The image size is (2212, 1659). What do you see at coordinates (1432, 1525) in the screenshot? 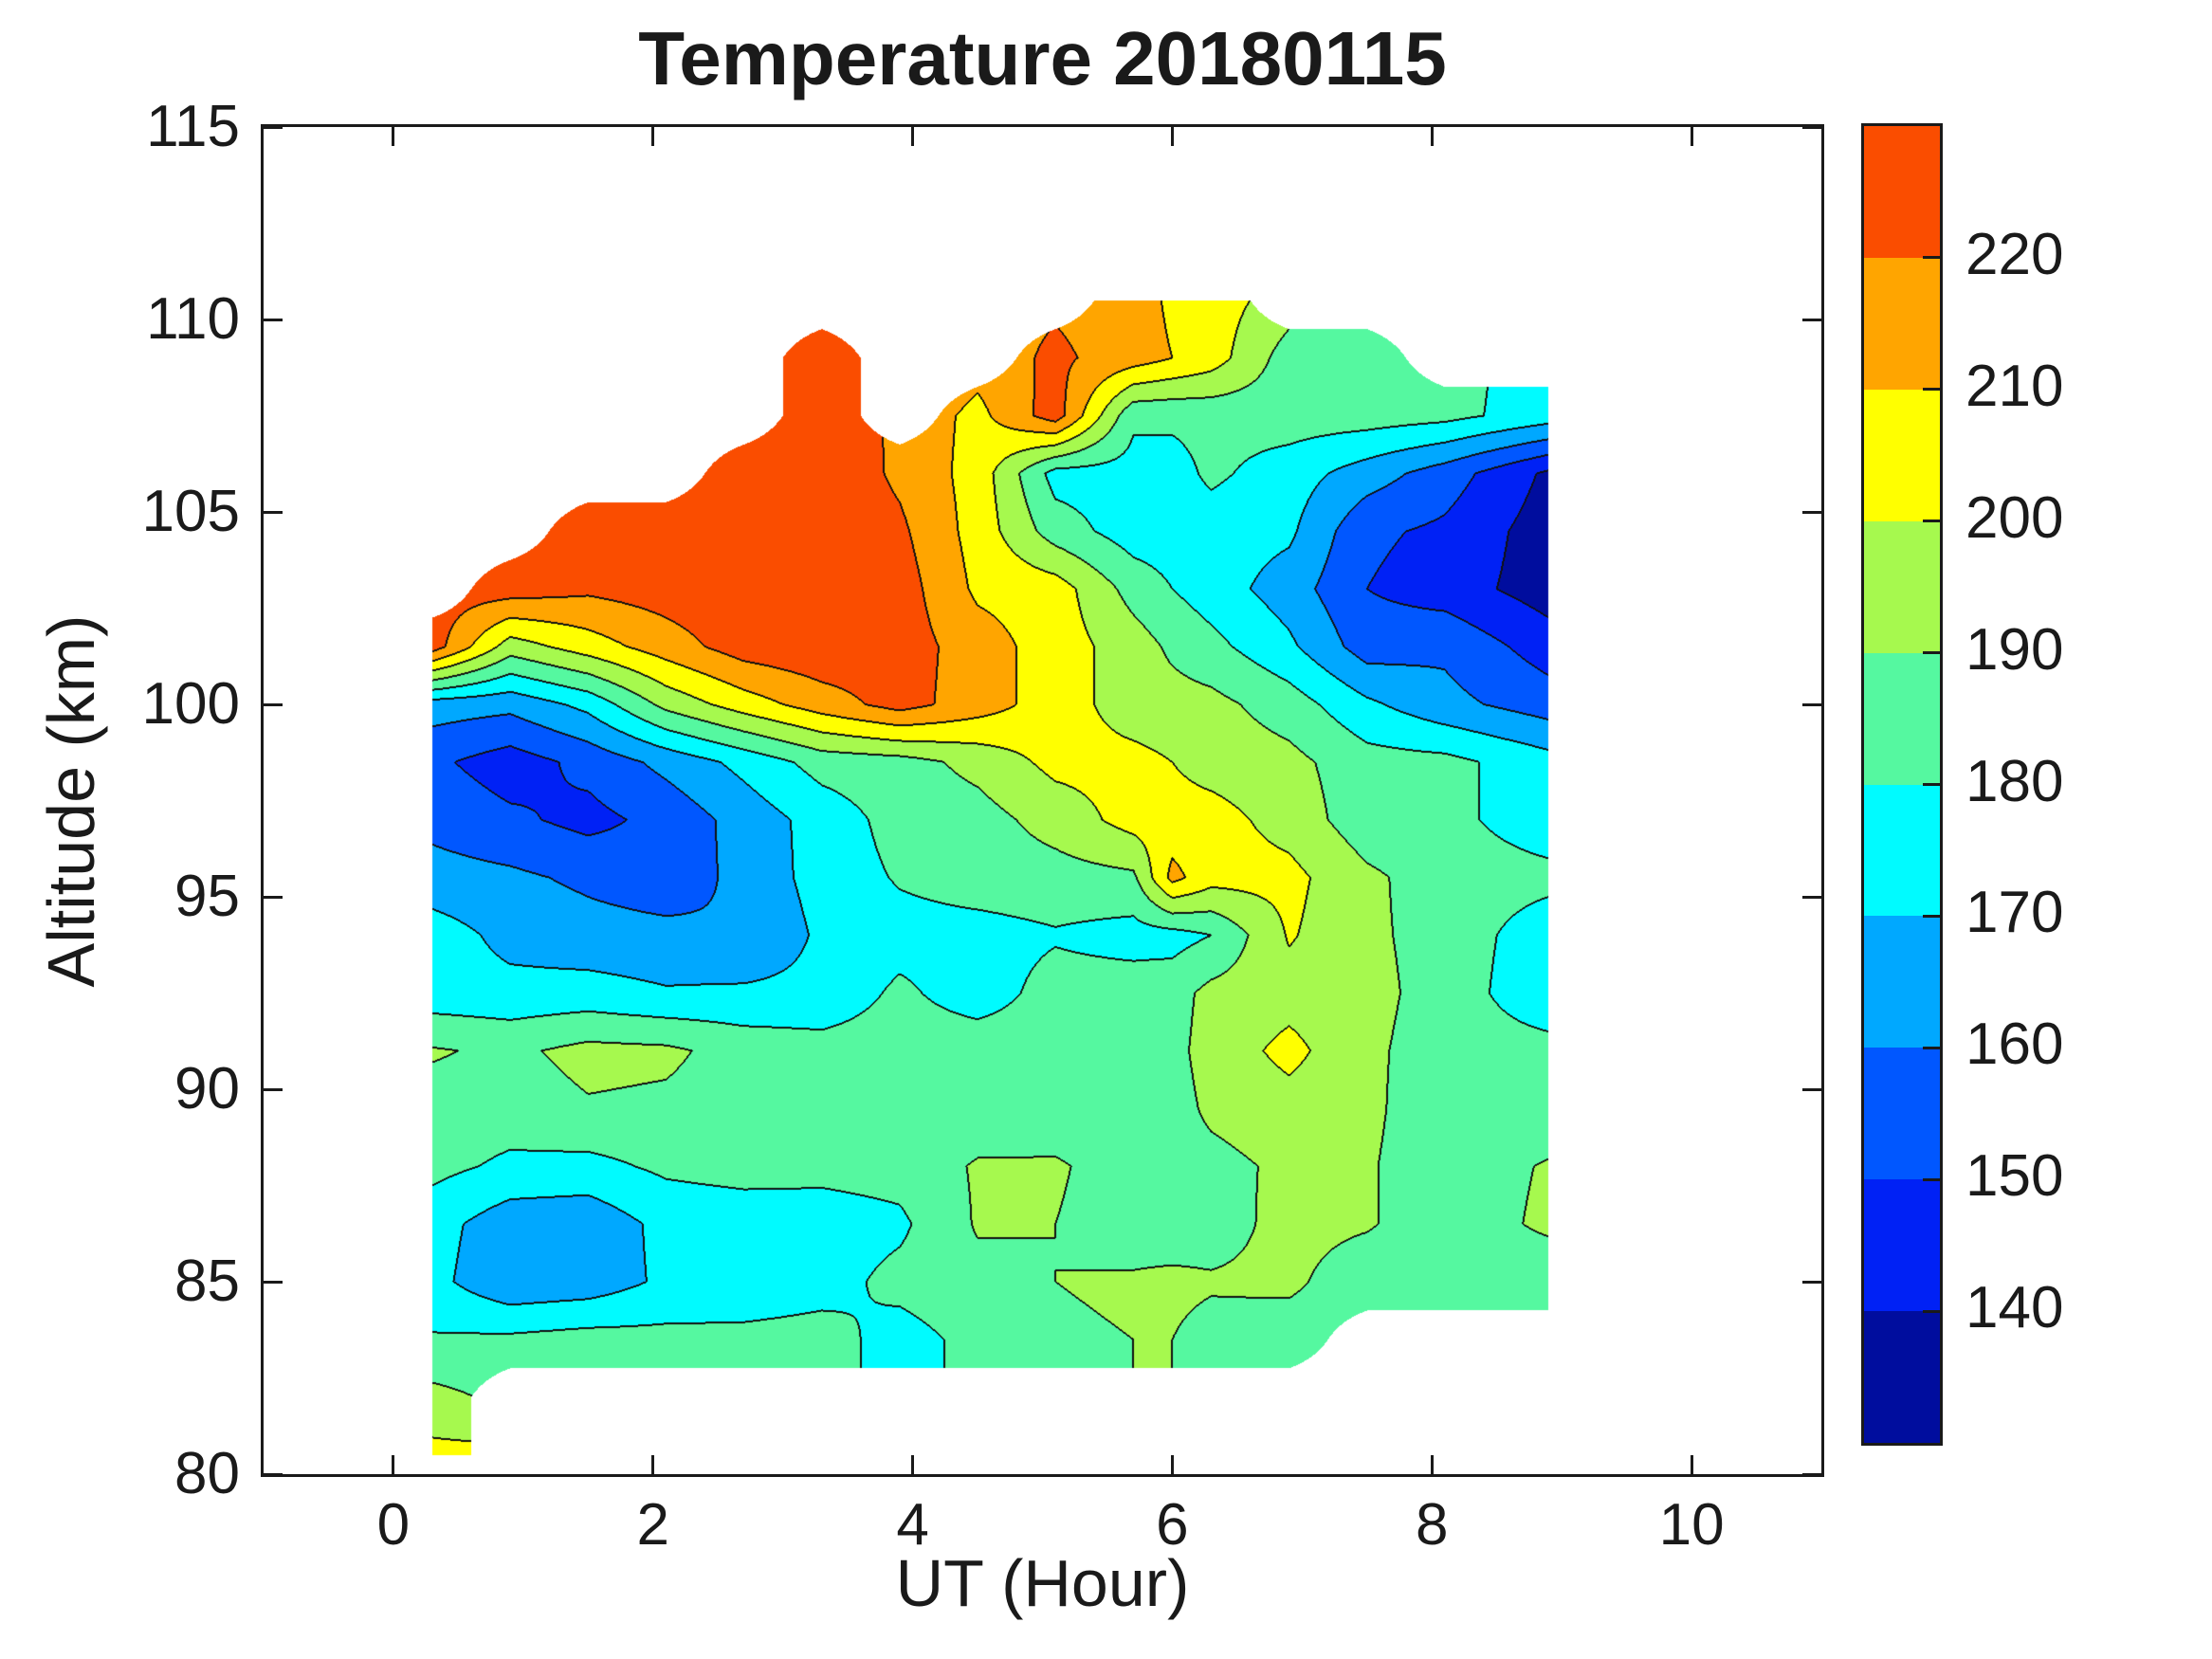
I see `x-tick-label: 8` at bounding box center [1432, 1525].